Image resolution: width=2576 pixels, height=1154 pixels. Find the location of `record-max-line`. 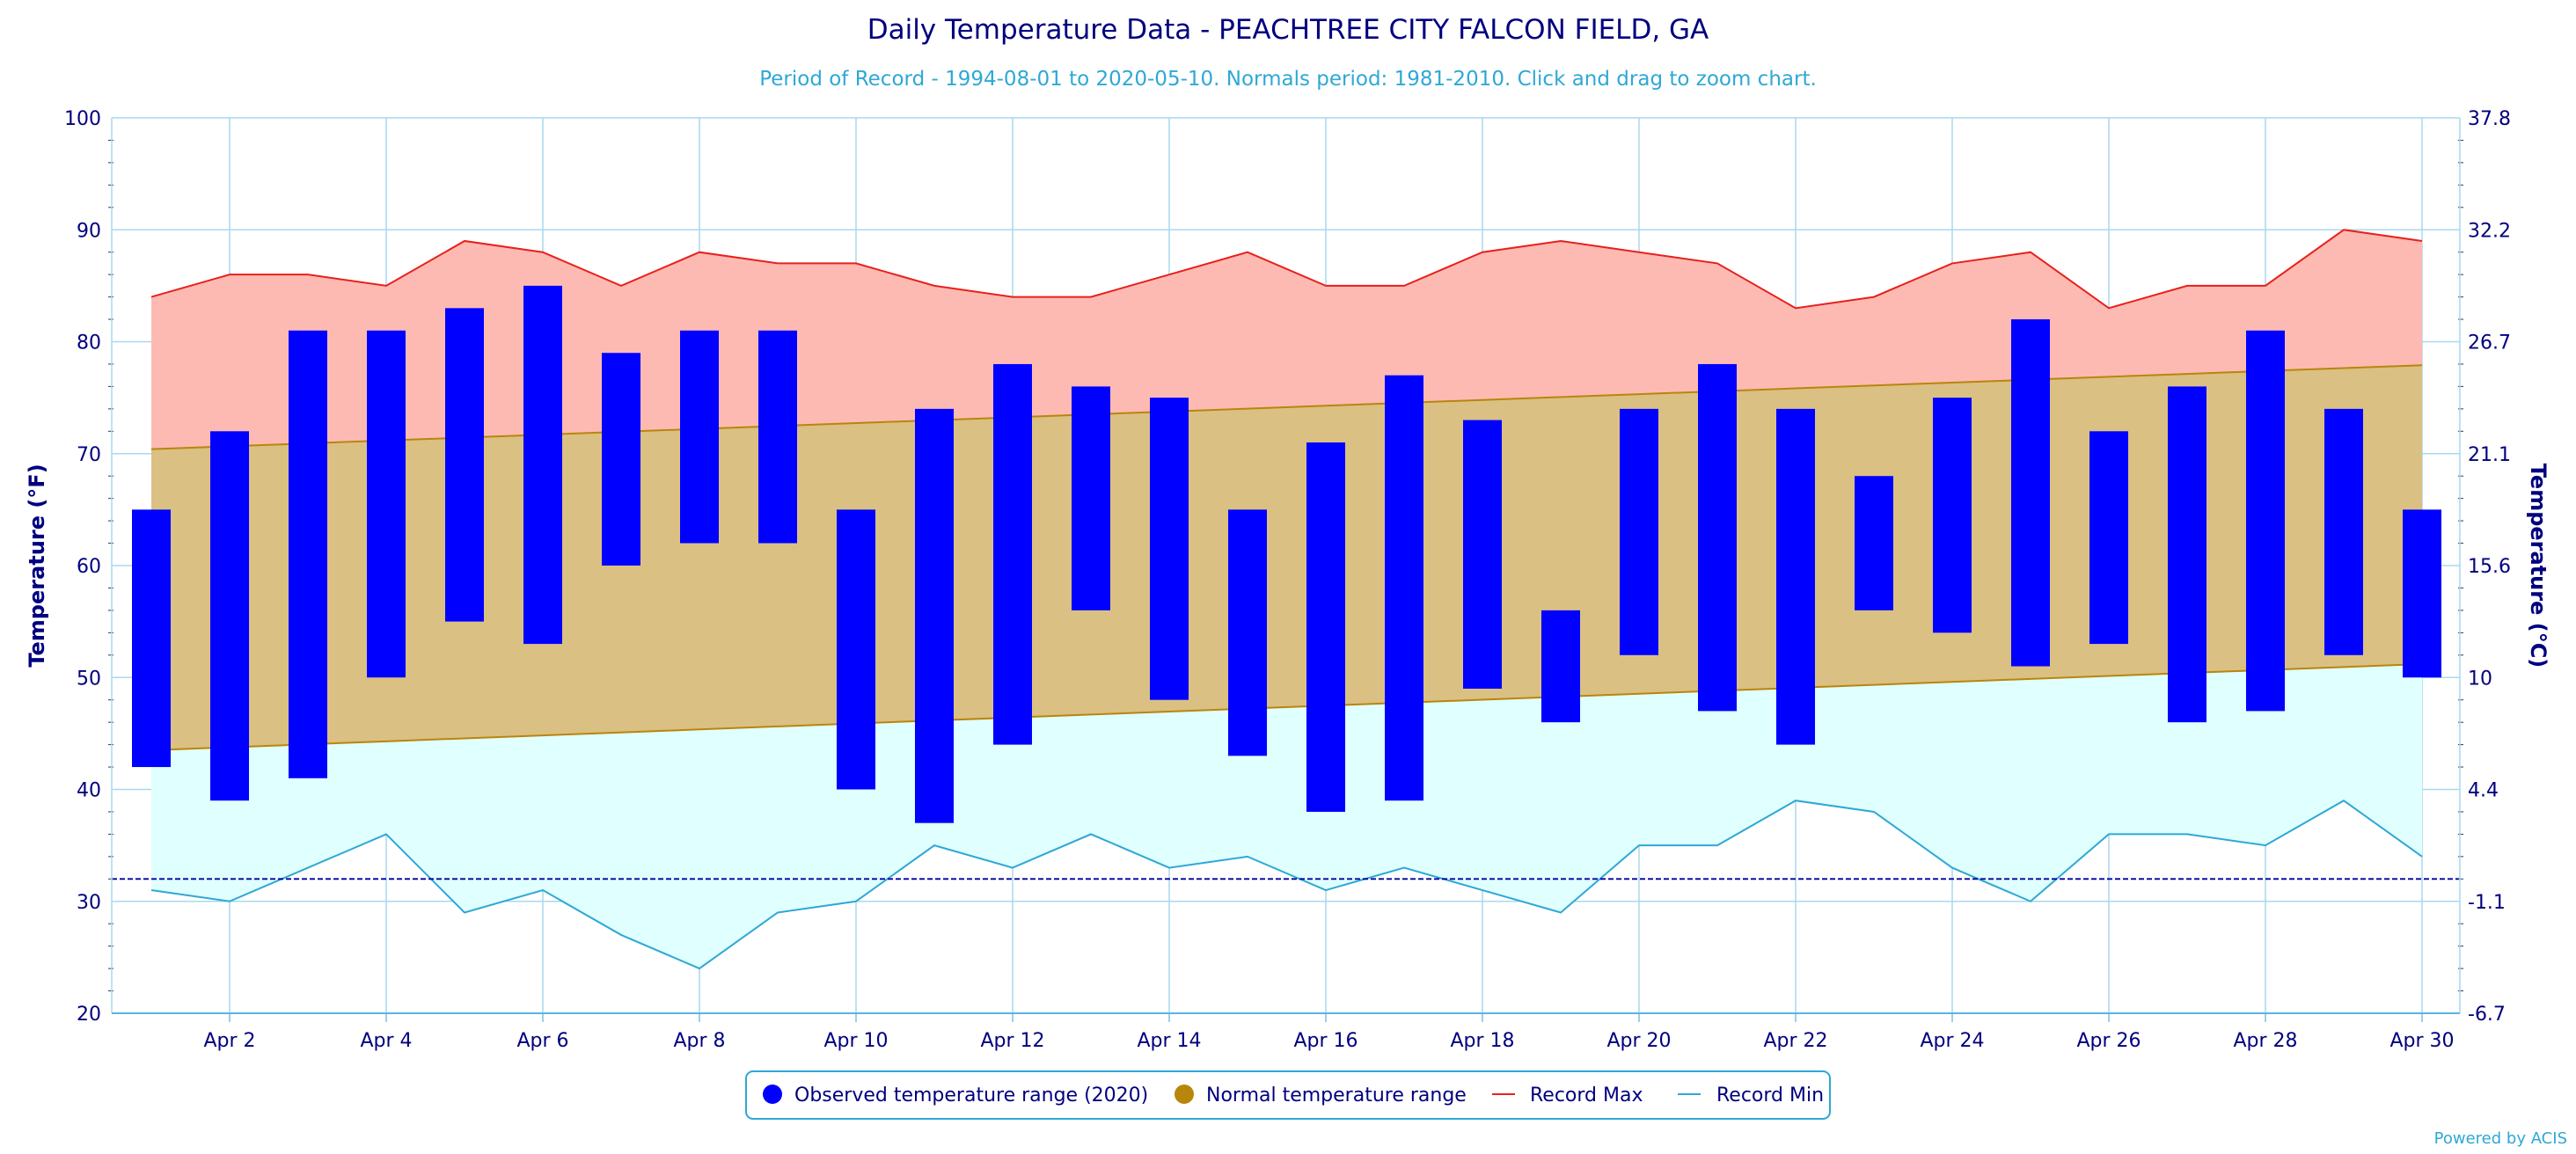

record-max-line is located at coordinates (1286, 269).